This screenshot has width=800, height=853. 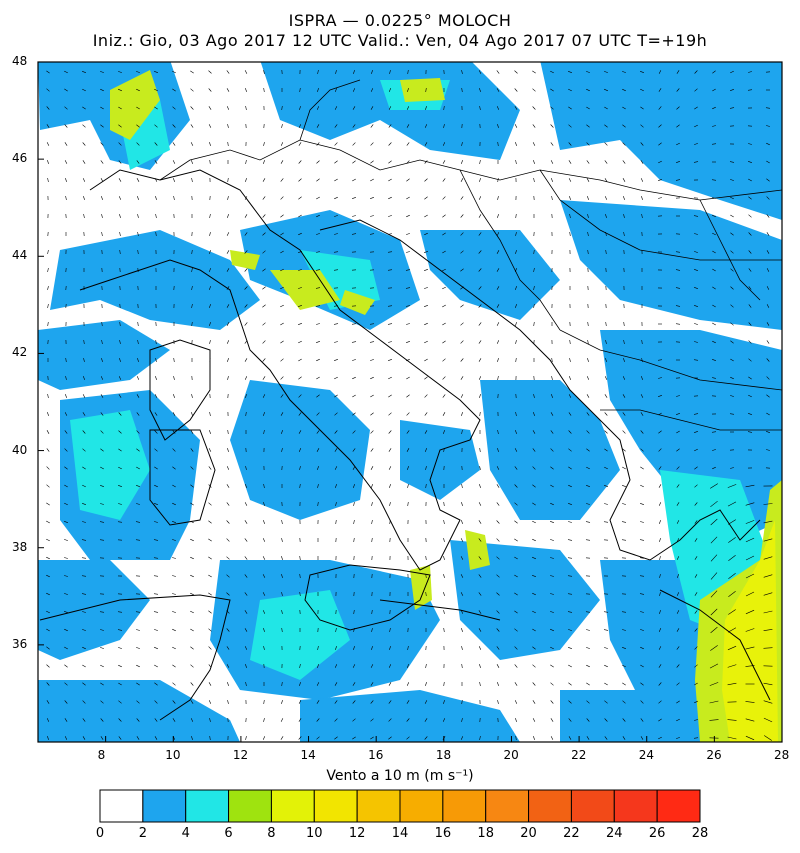 What do you see at coordinates (271, 833) in the screenshot?
I see `colorbar-label: 8` at bounding box center [271, 833].